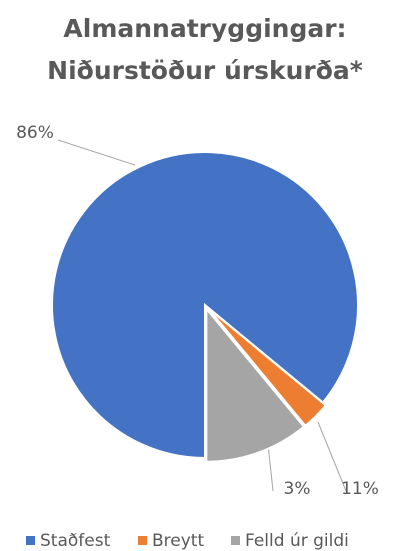 Image resolution: width=404 pixels, height=551 pixels. I want to click on data-label: 11%, so click(360, 489).